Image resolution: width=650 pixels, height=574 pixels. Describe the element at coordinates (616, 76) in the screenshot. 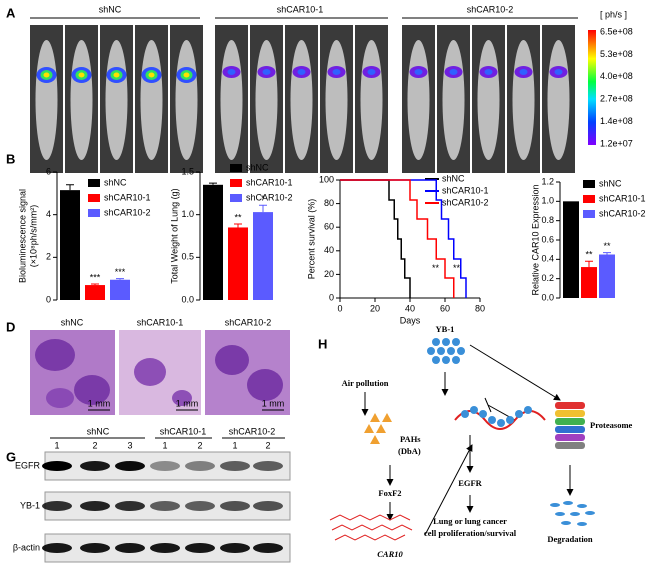

I see `colorbar-label: 4.0e+08` at that location.